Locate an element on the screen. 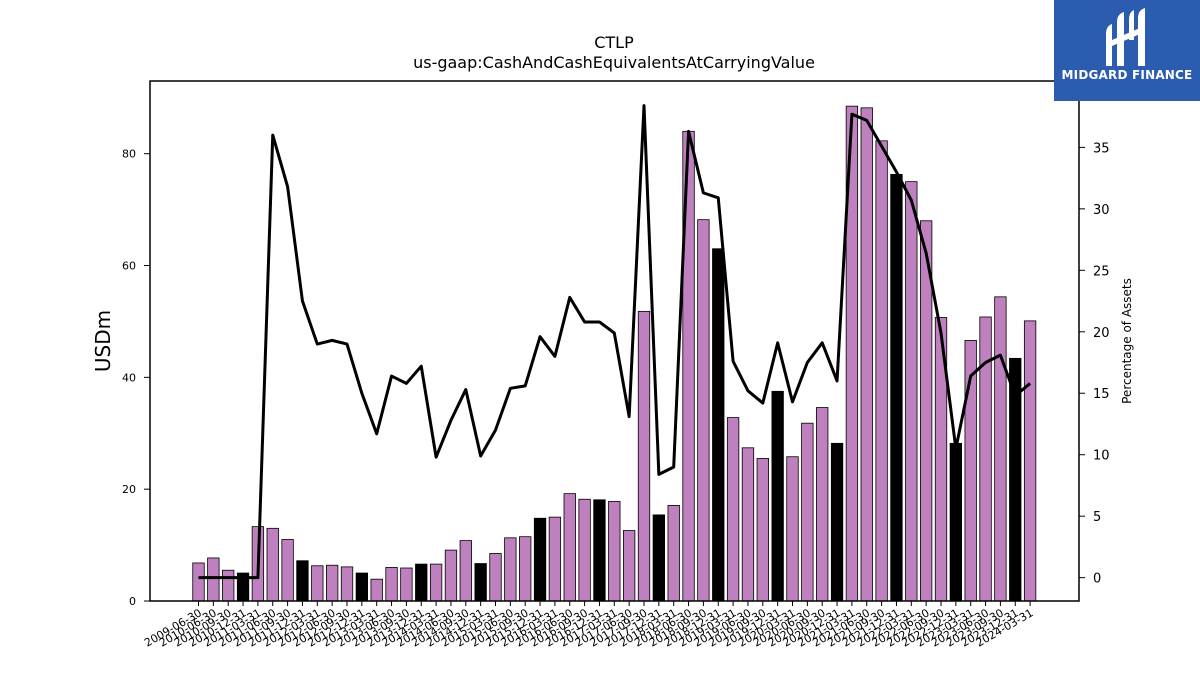 The image size is (1200, 675). right-axis: 0 5 10 15 20 25 30 35 is located at coordinates (1094, 364).